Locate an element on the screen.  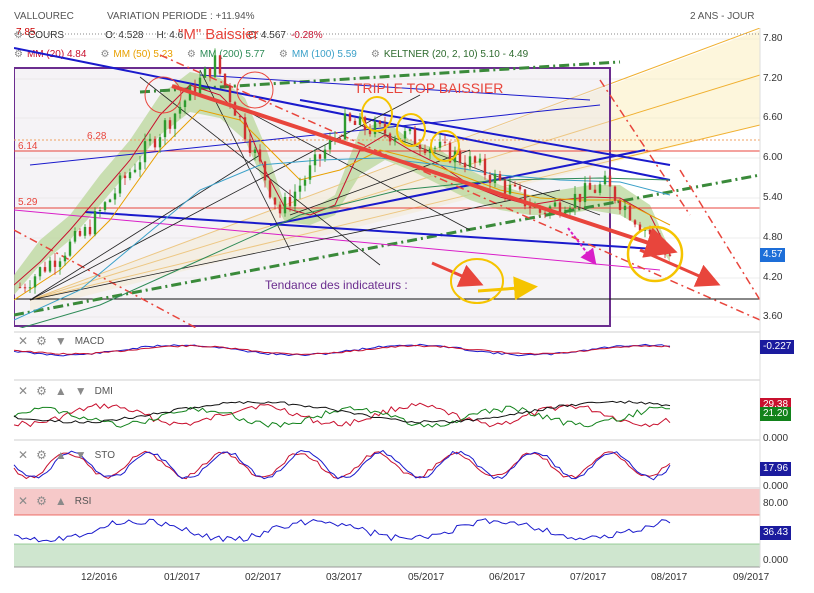
rsi-label: RSI is located at coordinates (83, 501).